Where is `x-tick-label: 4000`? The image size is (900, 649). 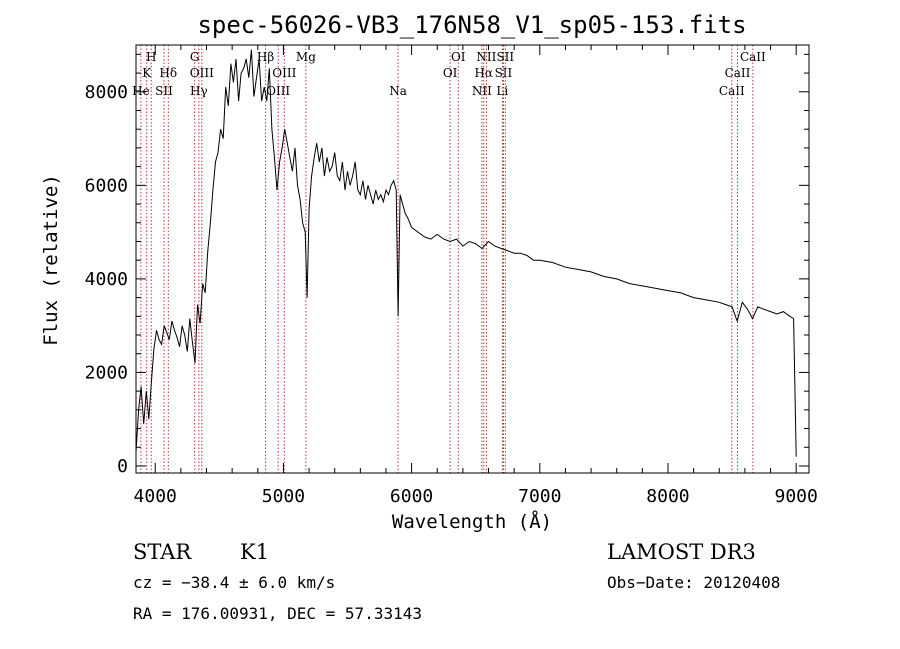
x-tick-label: 4000 is located at coordinates (155, 496).